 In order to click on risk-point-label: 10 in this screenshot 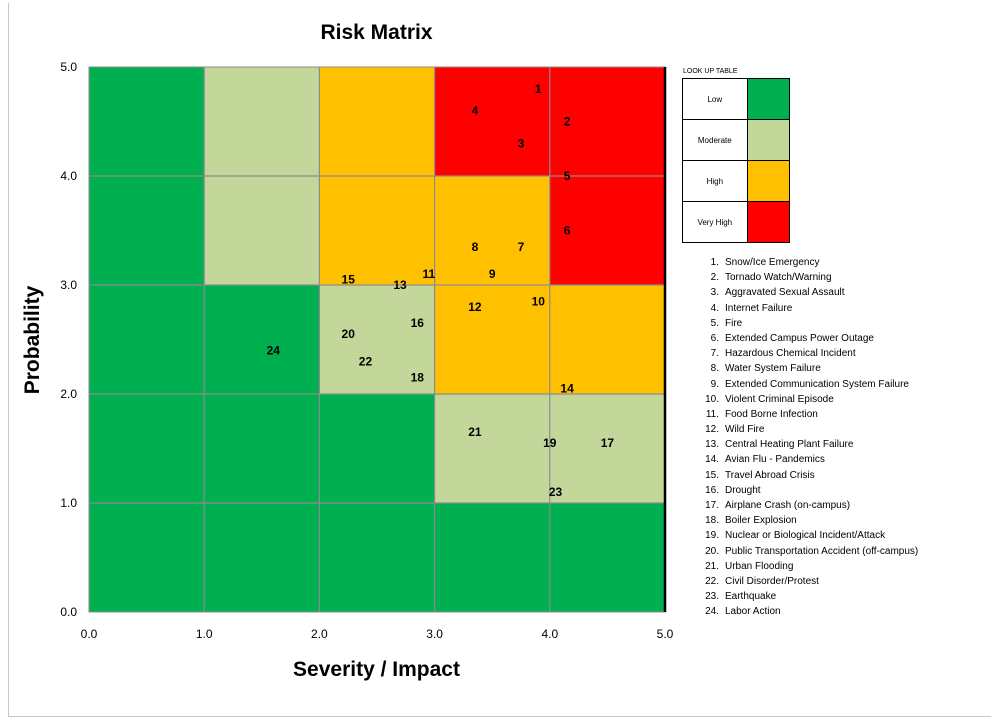, I will do `click(539, 301)`.